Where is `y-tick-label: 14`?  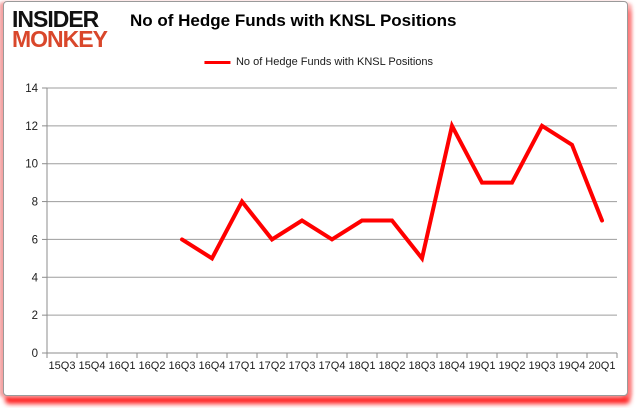
y-tick-label: 14 is located at coordinates (31, 89).